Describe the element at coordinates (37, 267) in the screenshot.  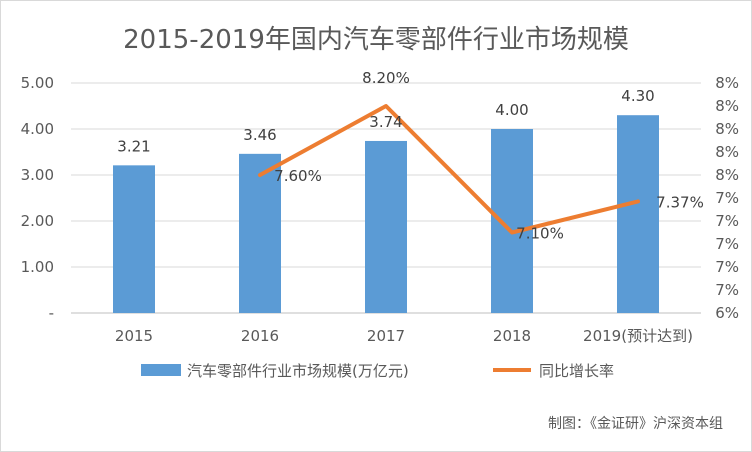
I see `left-tick-label: 1.00` at that location.